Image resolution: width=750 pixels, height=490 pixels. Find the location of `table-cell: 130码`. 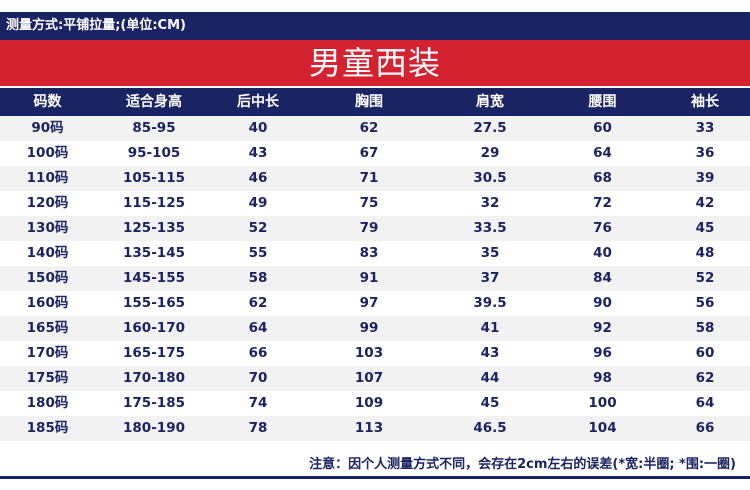

table-cell: 130码 is located at coordinates (47, 228).